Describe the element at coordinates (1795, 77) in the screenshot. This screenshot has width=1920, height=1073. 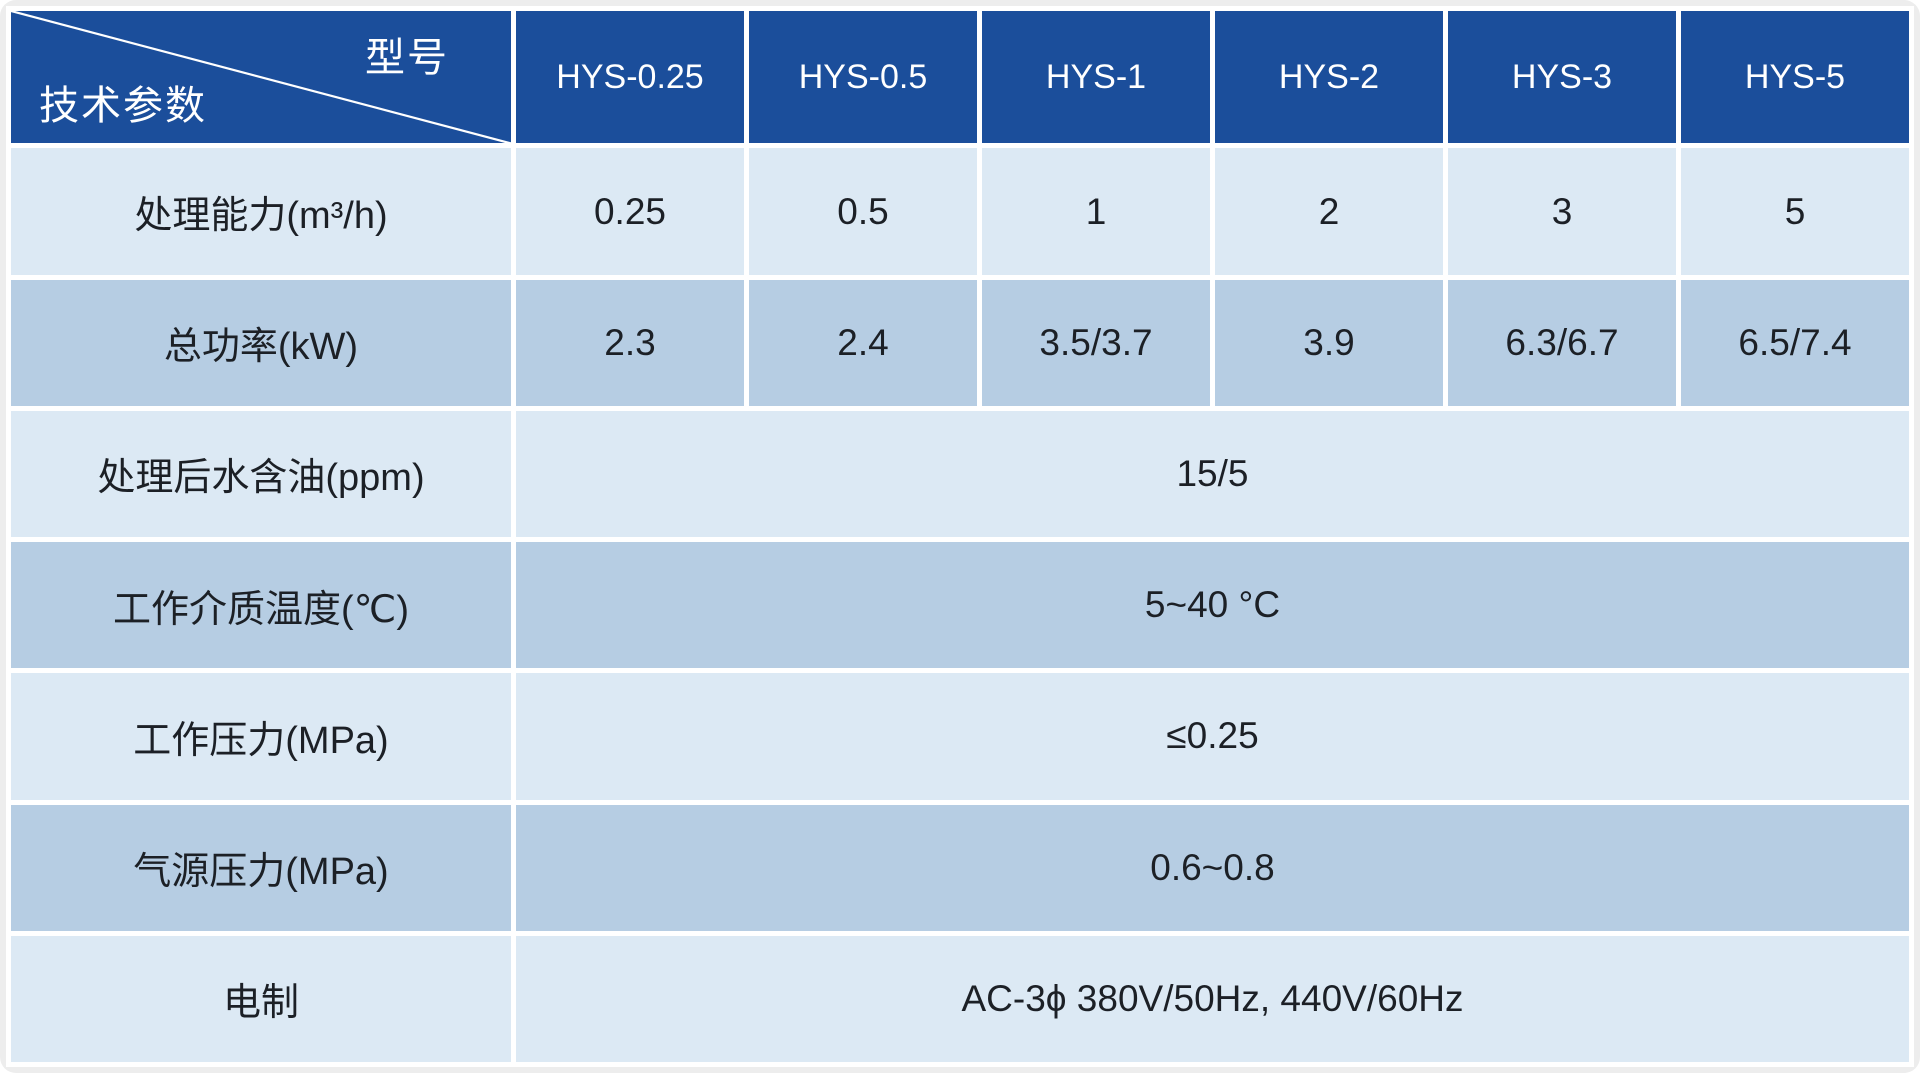
I see `column-header-hys-5: HYS-5` at that location.